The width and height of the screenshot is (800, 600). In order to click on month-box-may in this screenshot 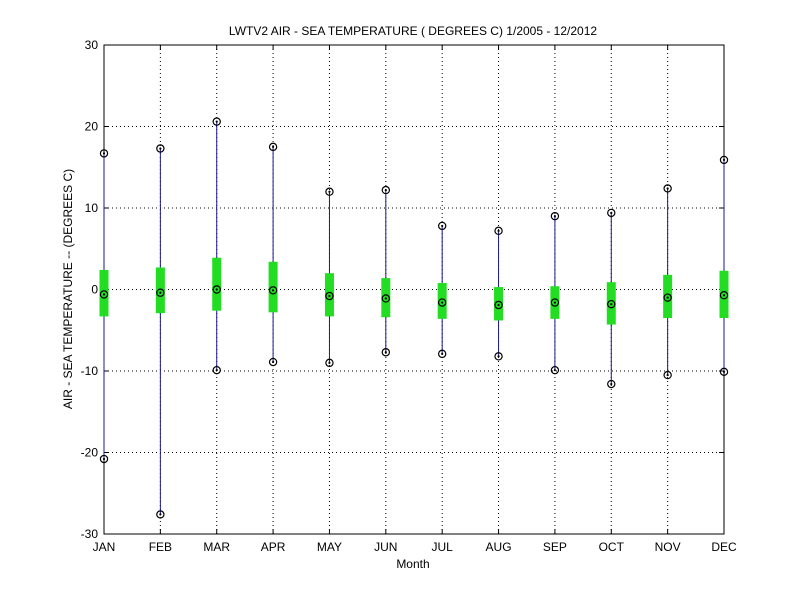, I will do `click(329, 277)`.